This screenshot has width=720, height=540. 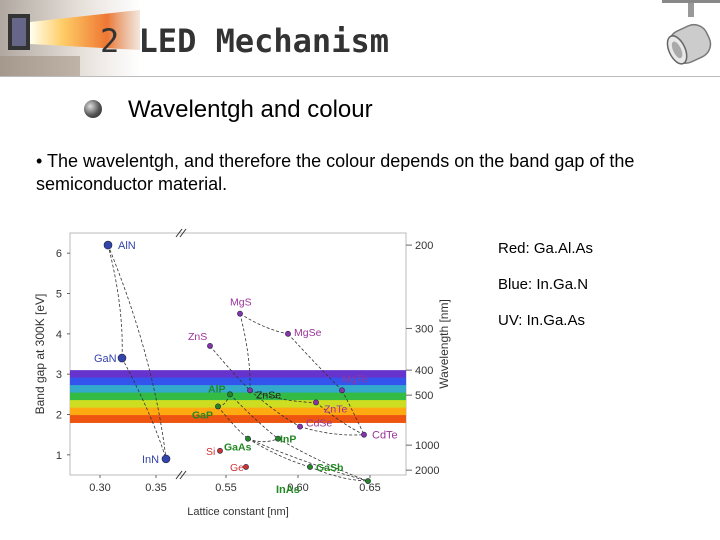 I want to click on y2-tick-label: 1000, so click(x=427, y=446).